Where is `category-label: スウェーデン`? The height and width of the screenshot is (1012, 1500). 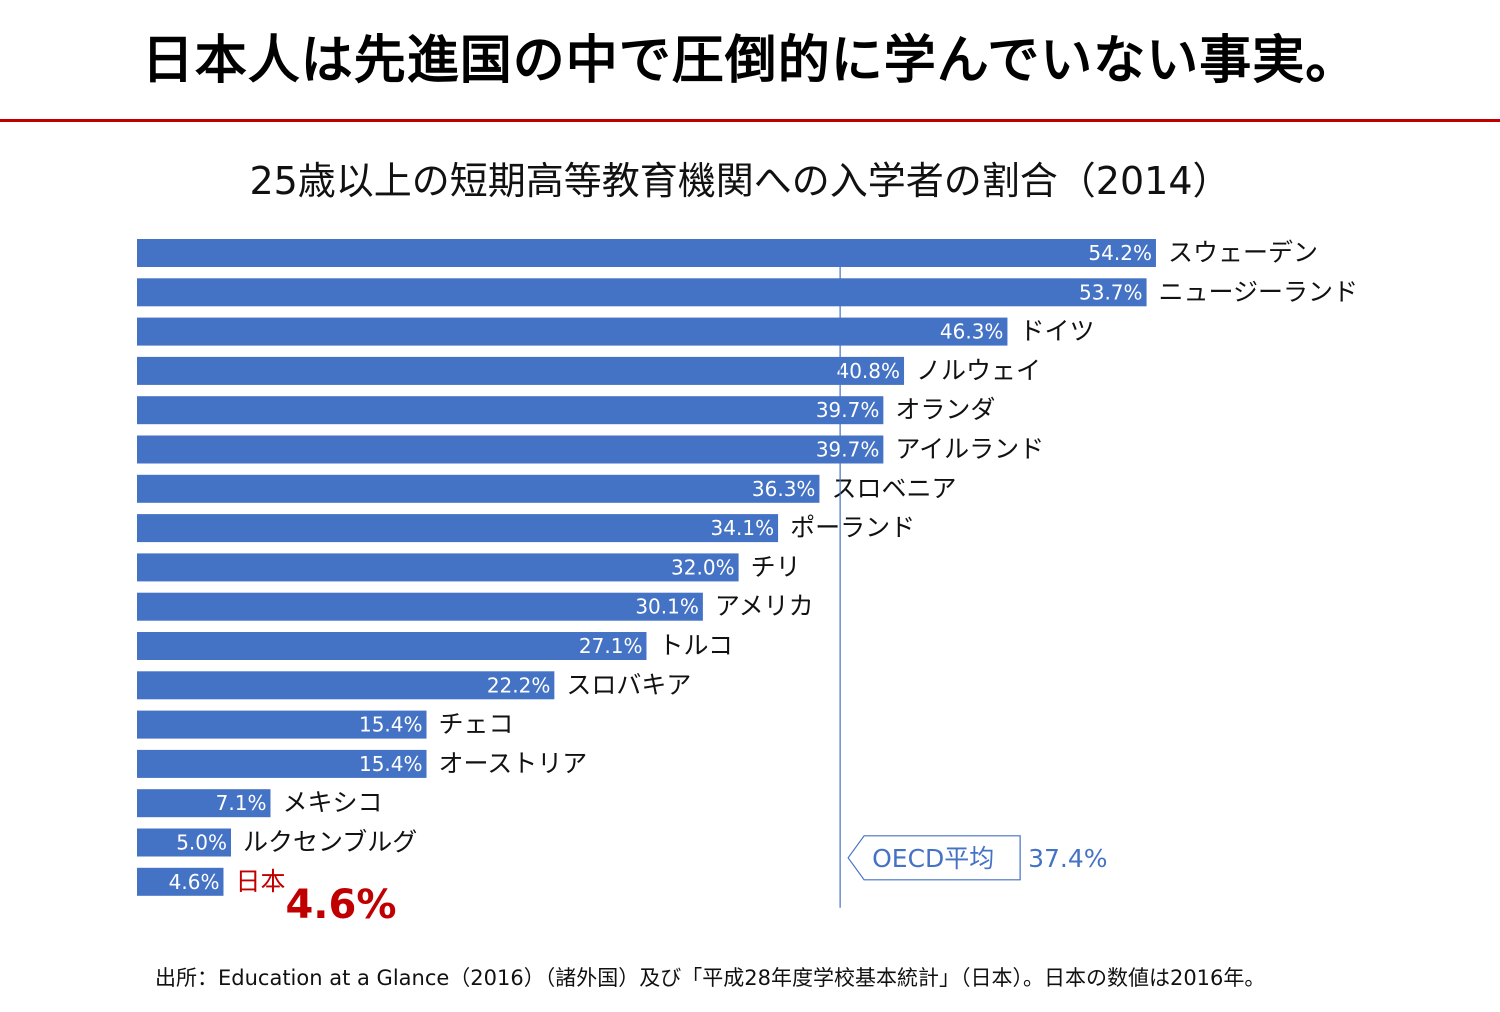 category-label: スウェーデン is located at coordinates (1243, 252).